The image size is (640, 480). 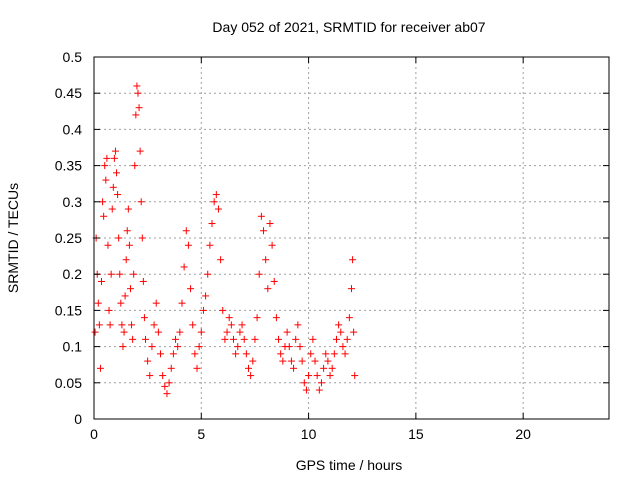 What do you see at coordinates (68, 238) in the screenshot?
I see `y-tick-label: 0.25` at bounding box center [68, 238].